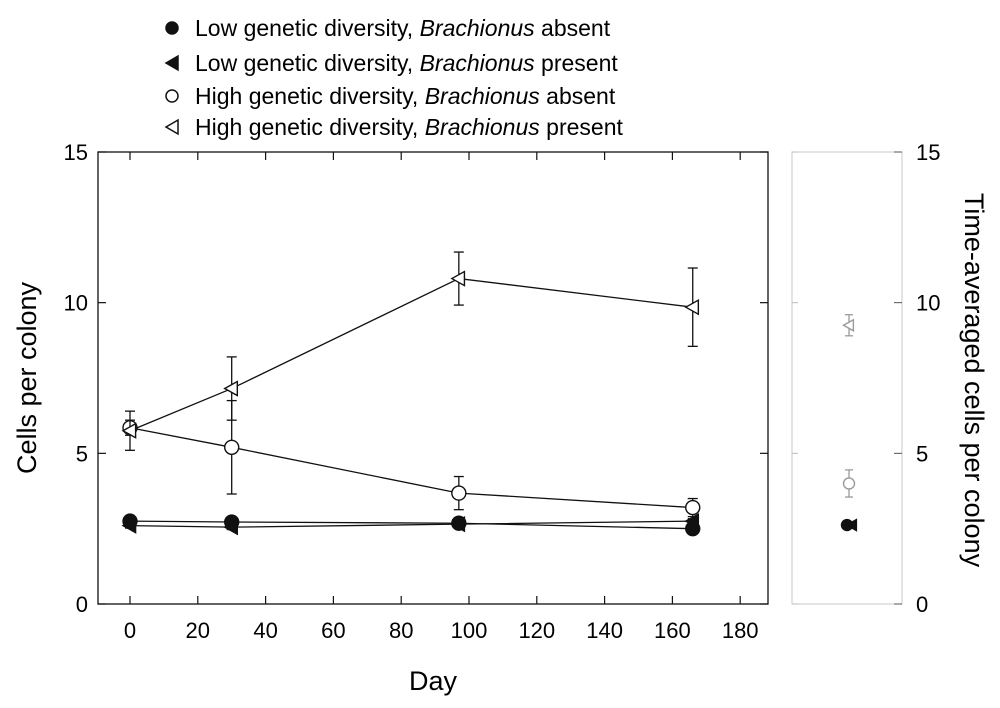 The height and width of the screenshot is (708, 1000). Describe the element at coordinates (333, 630) in the screenshot. I see `x-tick-label: 60` at that location.